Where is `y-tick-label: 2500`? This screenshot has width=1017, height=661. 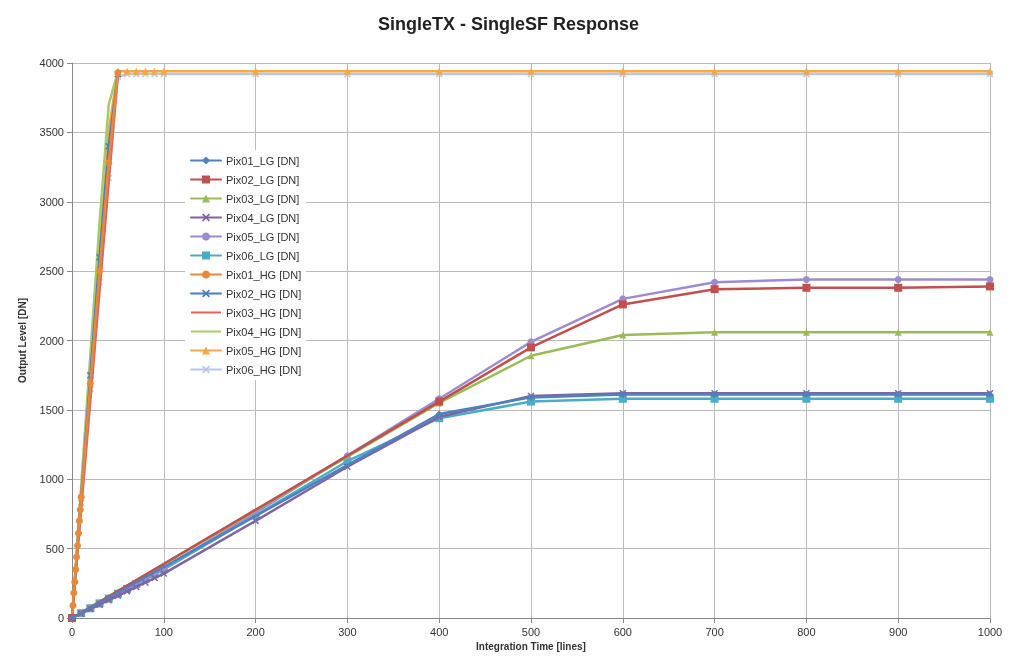 y-tick-label: 2500 is located at coordinates (51, 271).